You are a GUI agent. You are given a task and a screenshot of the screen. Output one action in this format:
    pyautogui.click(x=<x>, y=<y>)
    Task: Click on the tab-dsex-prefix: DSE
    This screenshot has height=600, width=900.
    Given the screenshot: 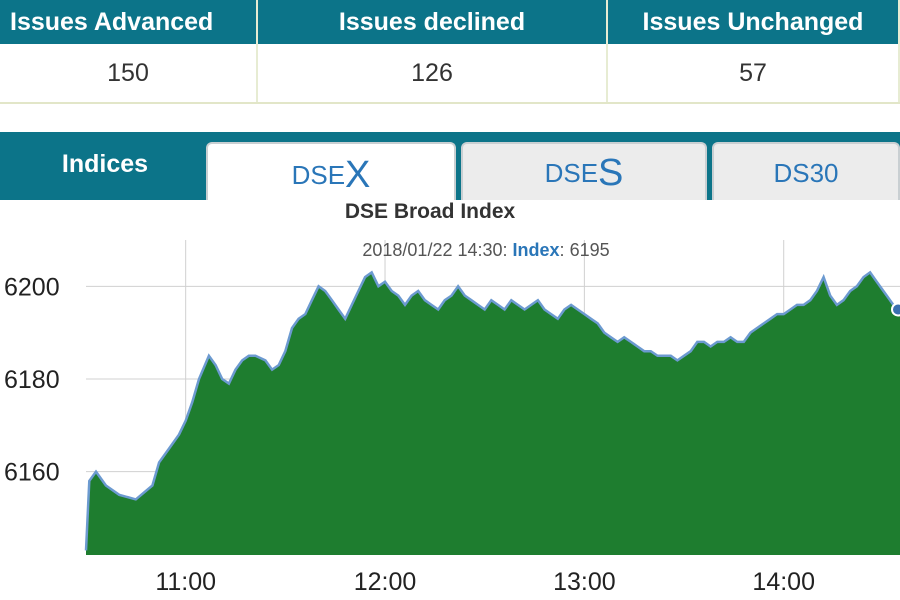 What is the action you would take?
    pyautogui.click(x=318, y=174)
    